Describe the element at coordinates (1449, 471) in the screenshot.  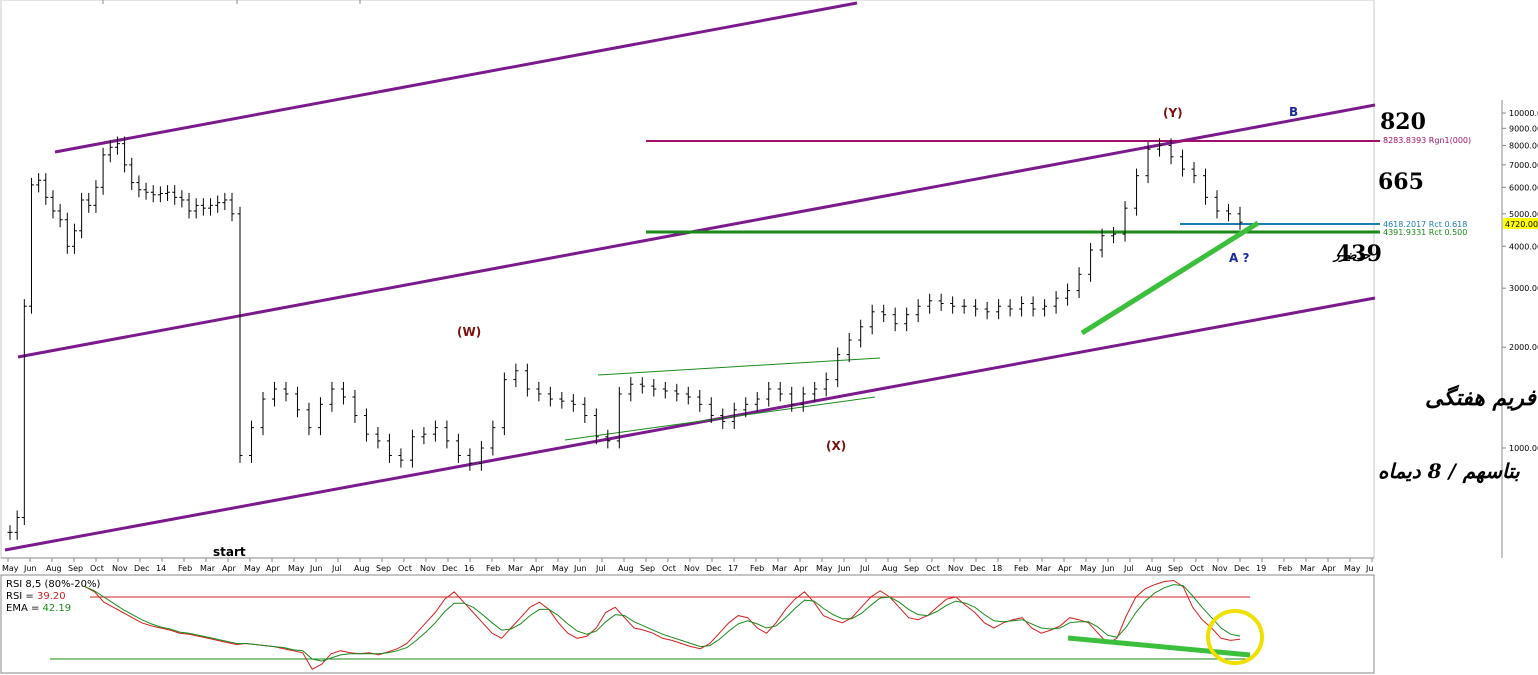
I see `date-note: بتاسهم / 8 دیماه` at that location.